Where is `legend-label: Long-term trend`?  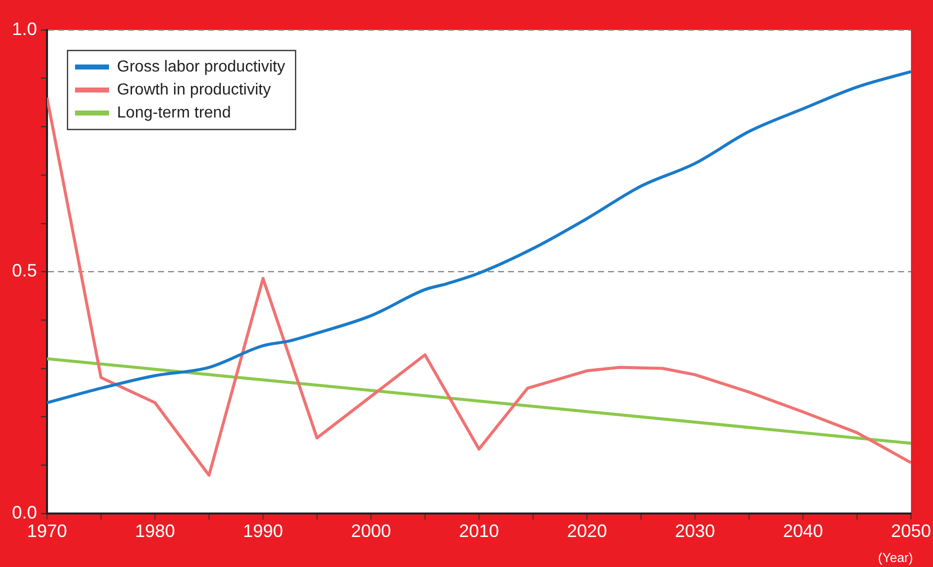 legend-label: Long-term trend is located at coordinates (174, 113).